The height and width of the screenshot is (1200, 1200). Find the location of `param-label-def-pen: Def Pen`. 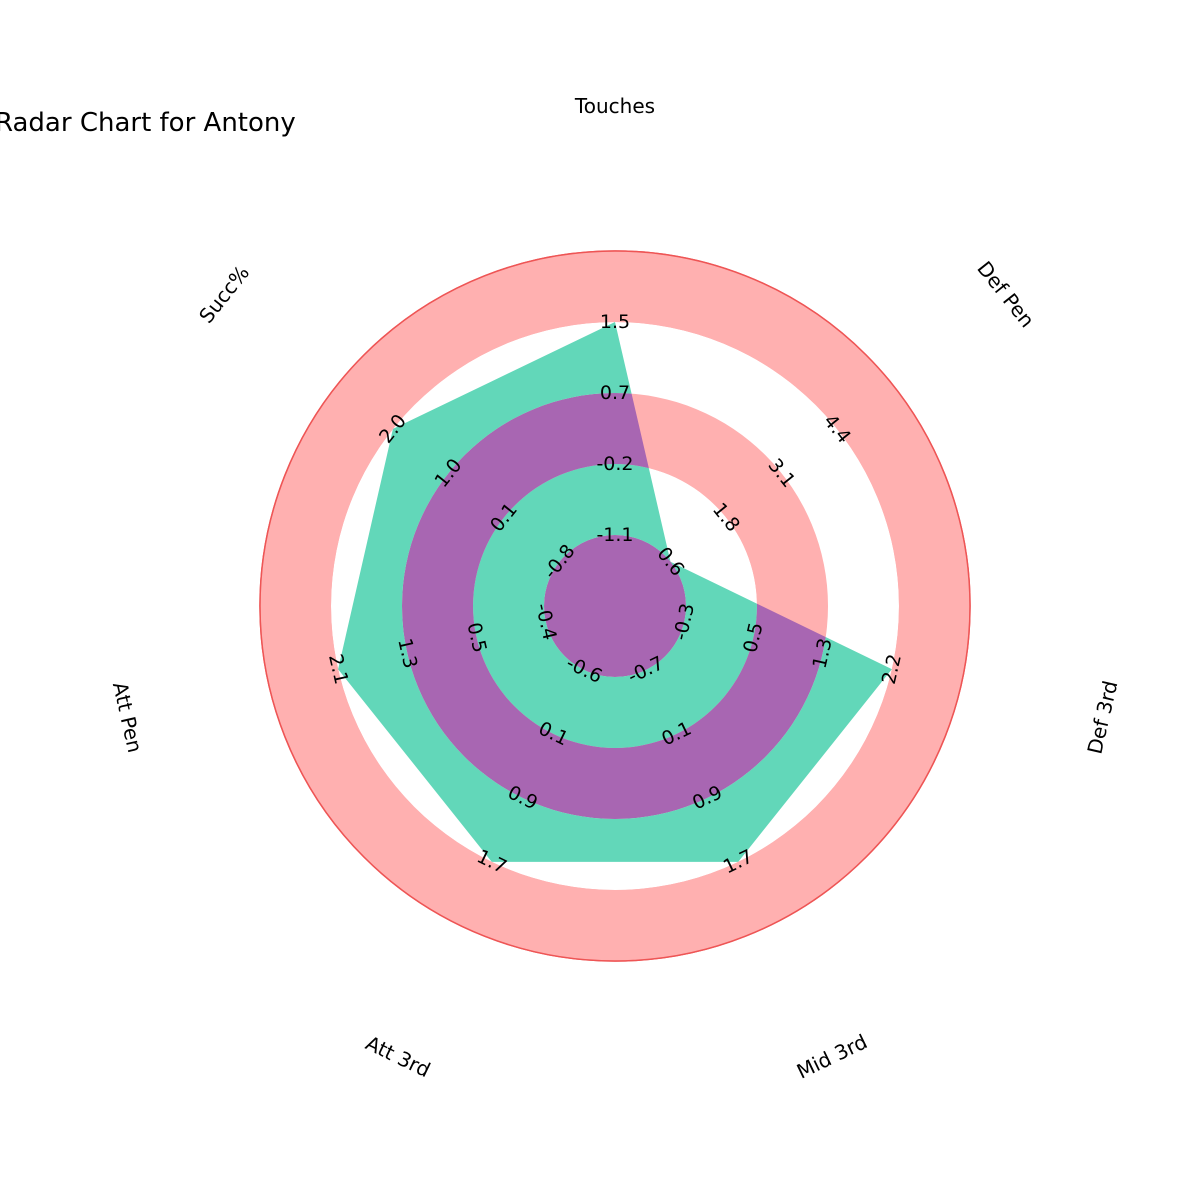

param-label-def-pen: Def Pen is located at coordinates (1005, 295).